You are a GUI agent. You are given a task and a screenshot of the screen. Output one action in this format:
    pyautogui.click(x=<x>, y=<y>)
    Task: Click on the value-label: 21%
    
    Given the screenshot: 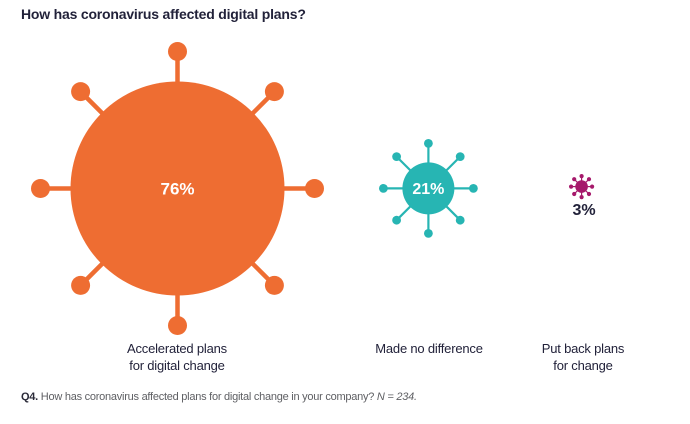 What is the action you would take?
    pyautogui.click(x=428, y=189)
    